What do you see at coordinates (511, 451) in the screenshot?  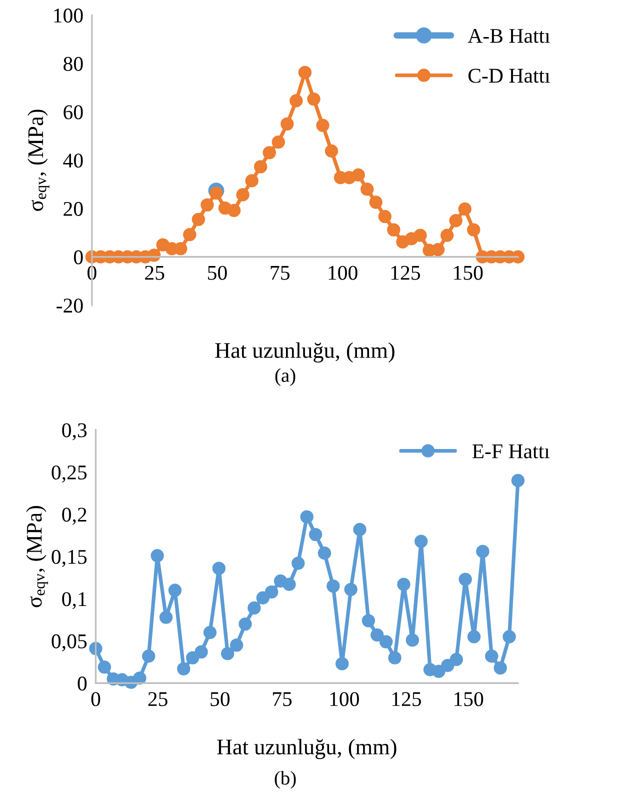 I see `legend-label: E-F Hattı` at bounding box center [511, 451].